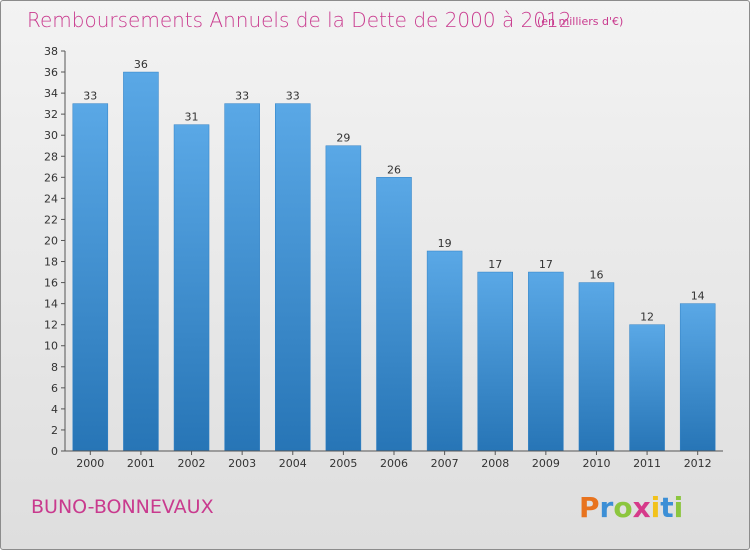  I want to click on x-tick-label: 2012, so click(698, 463).